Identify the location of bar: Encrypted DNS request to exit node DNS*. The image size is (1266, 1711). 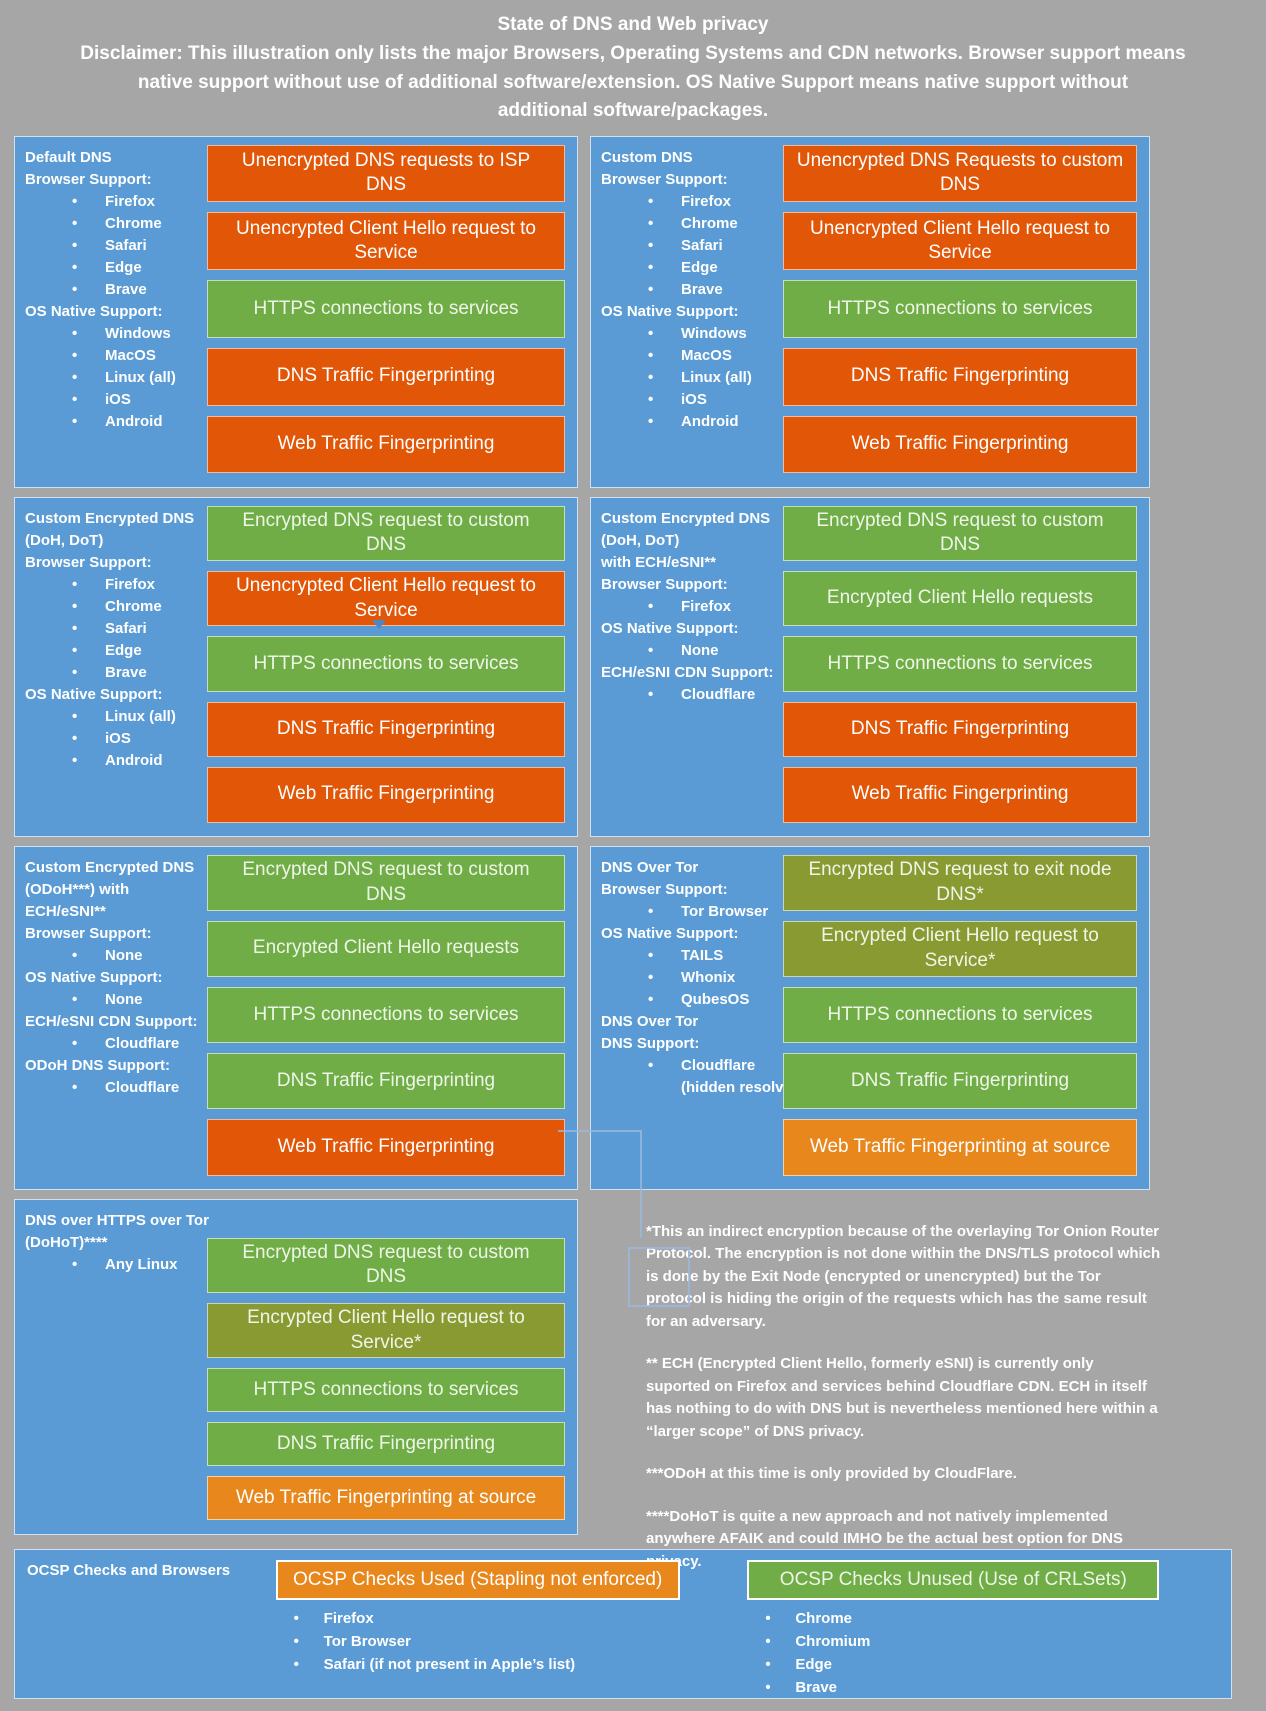
(960, 882).